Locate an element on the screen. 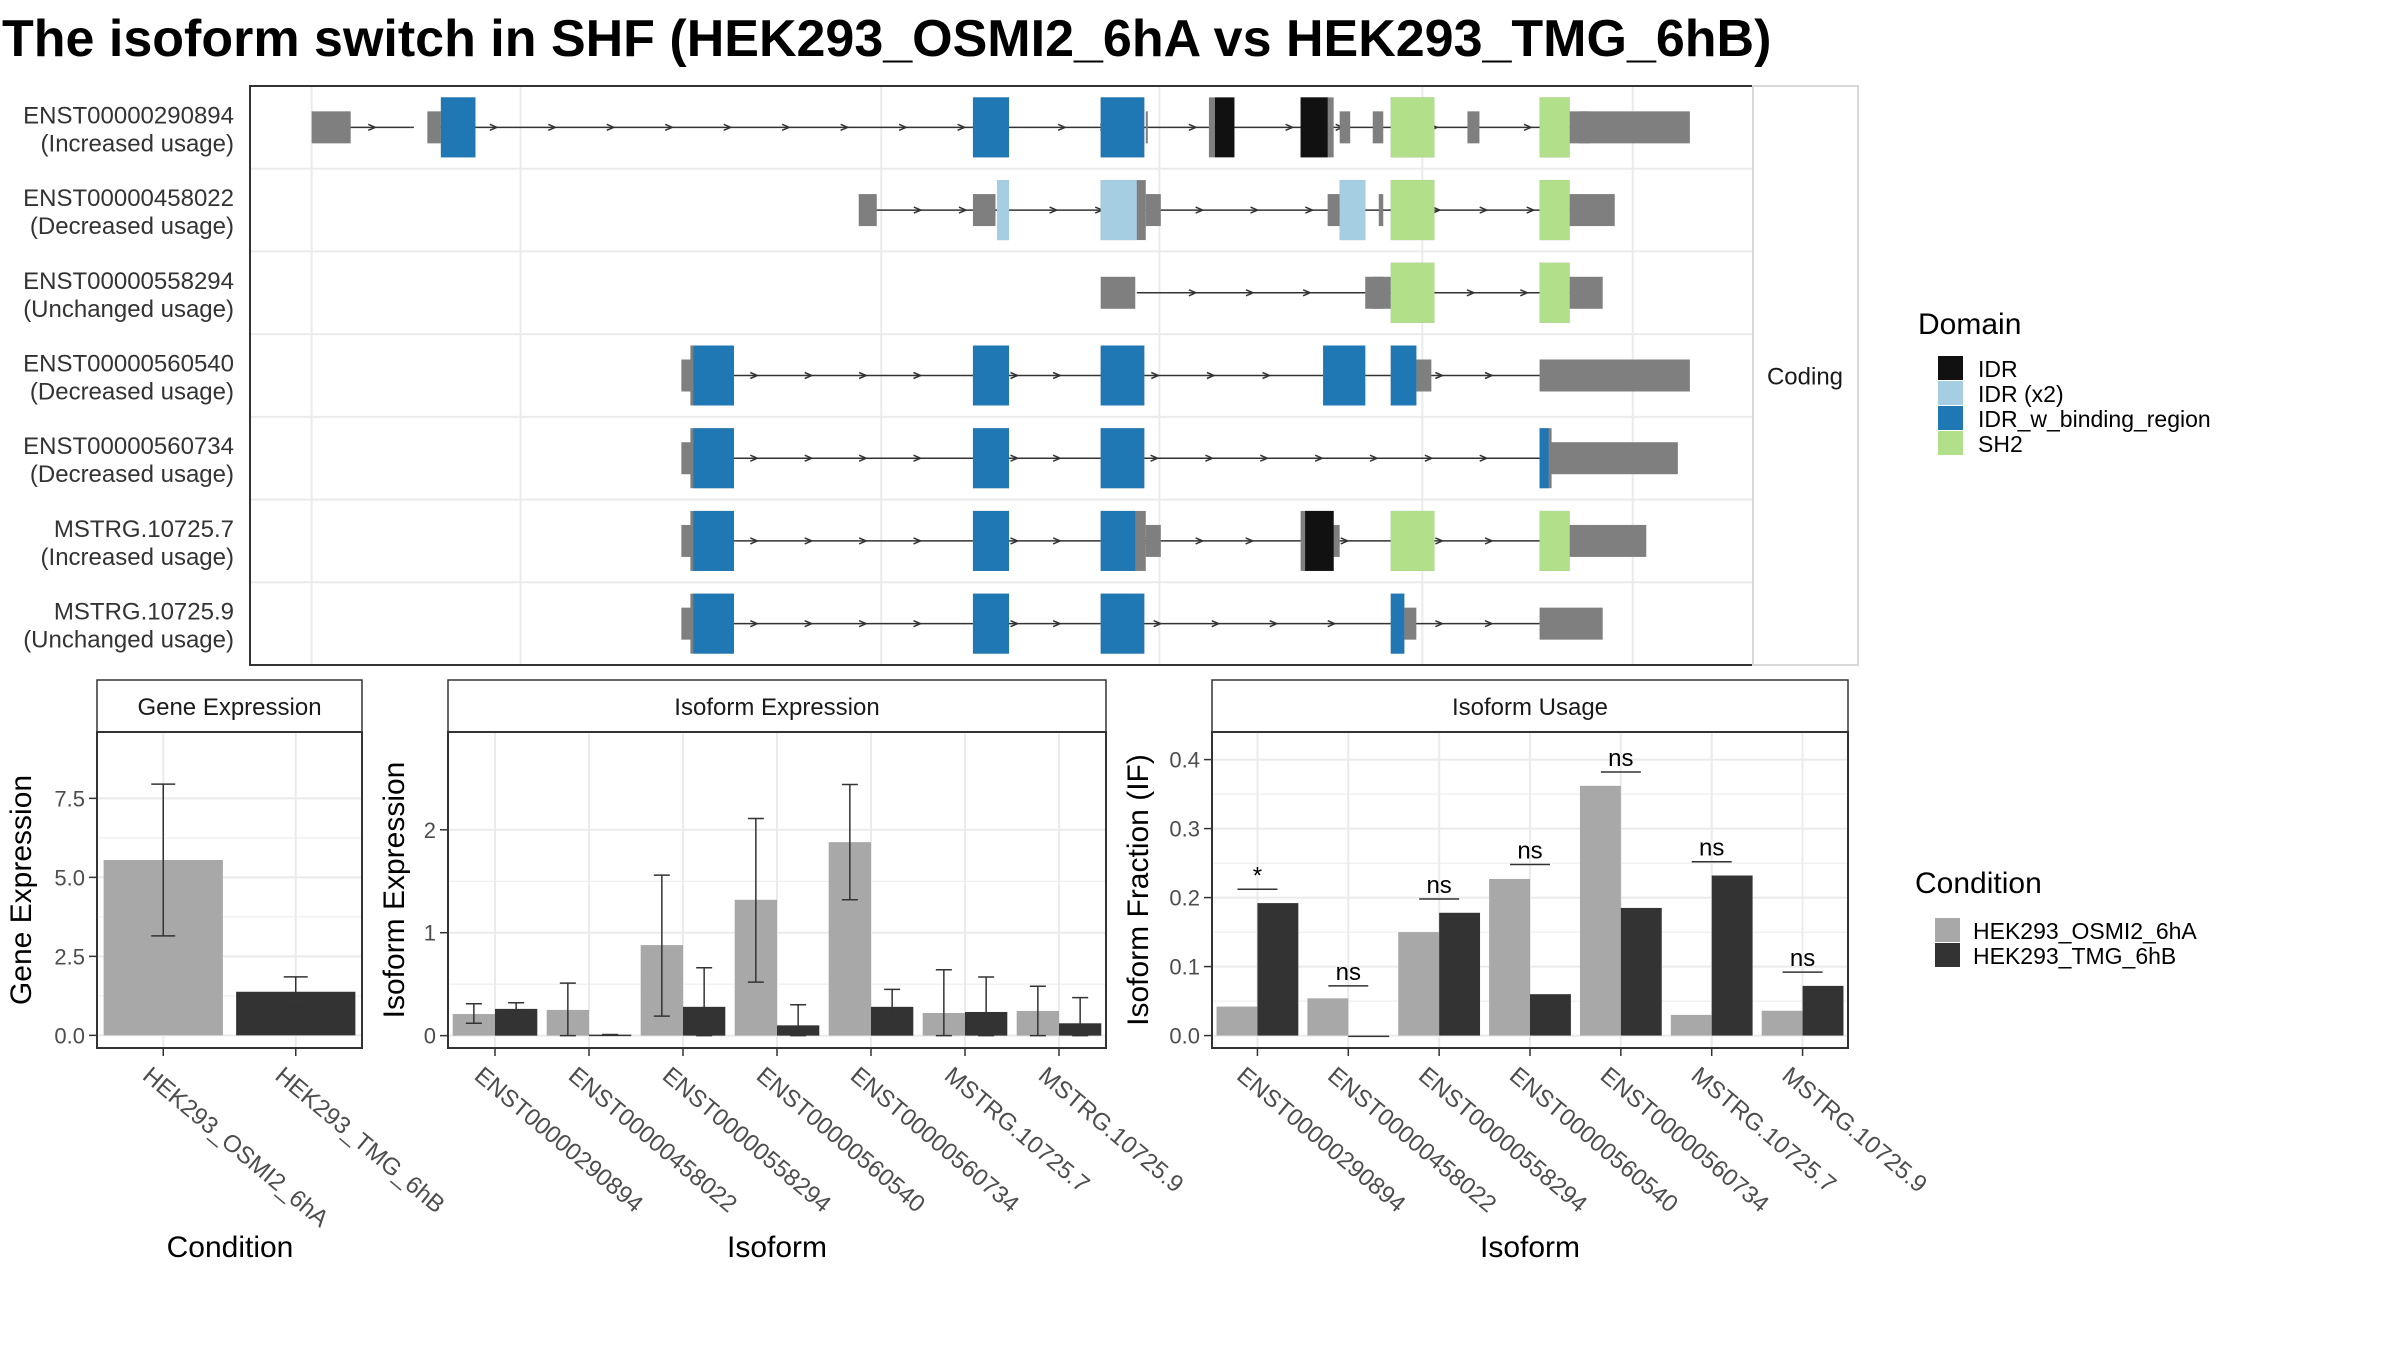 The image size is (2400, 1355). x-axis-title: Condition is located at coordinates (230, 1247).